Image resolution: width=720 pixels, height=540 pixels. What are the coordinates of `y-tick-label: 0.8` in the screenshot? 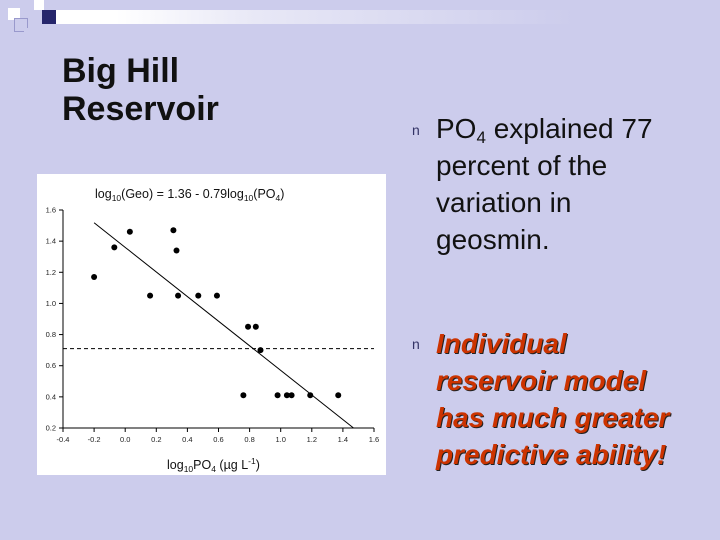 It's located at (51, 334).